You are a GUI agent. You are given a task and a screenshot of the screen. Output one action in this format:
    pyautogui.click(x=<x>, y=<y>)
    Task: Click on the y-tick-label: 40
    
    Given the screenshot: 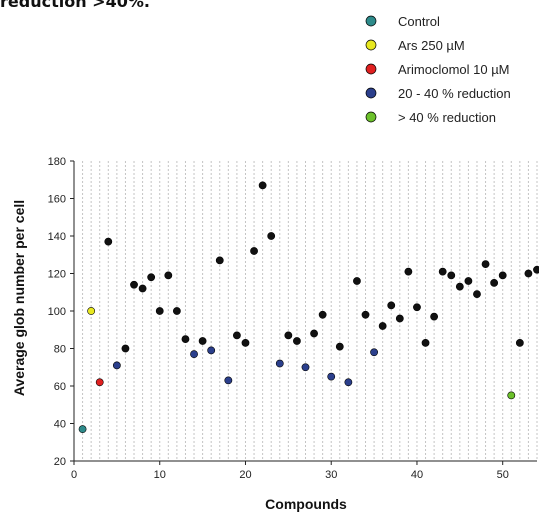 What is the action you would take?
    pyautogui.click(x=60, y=425)
    